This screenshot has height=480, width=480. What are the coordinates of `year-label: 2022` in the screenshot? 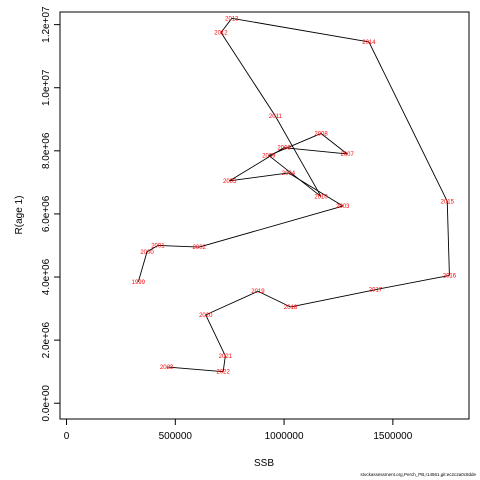 It's located at (223, 373).